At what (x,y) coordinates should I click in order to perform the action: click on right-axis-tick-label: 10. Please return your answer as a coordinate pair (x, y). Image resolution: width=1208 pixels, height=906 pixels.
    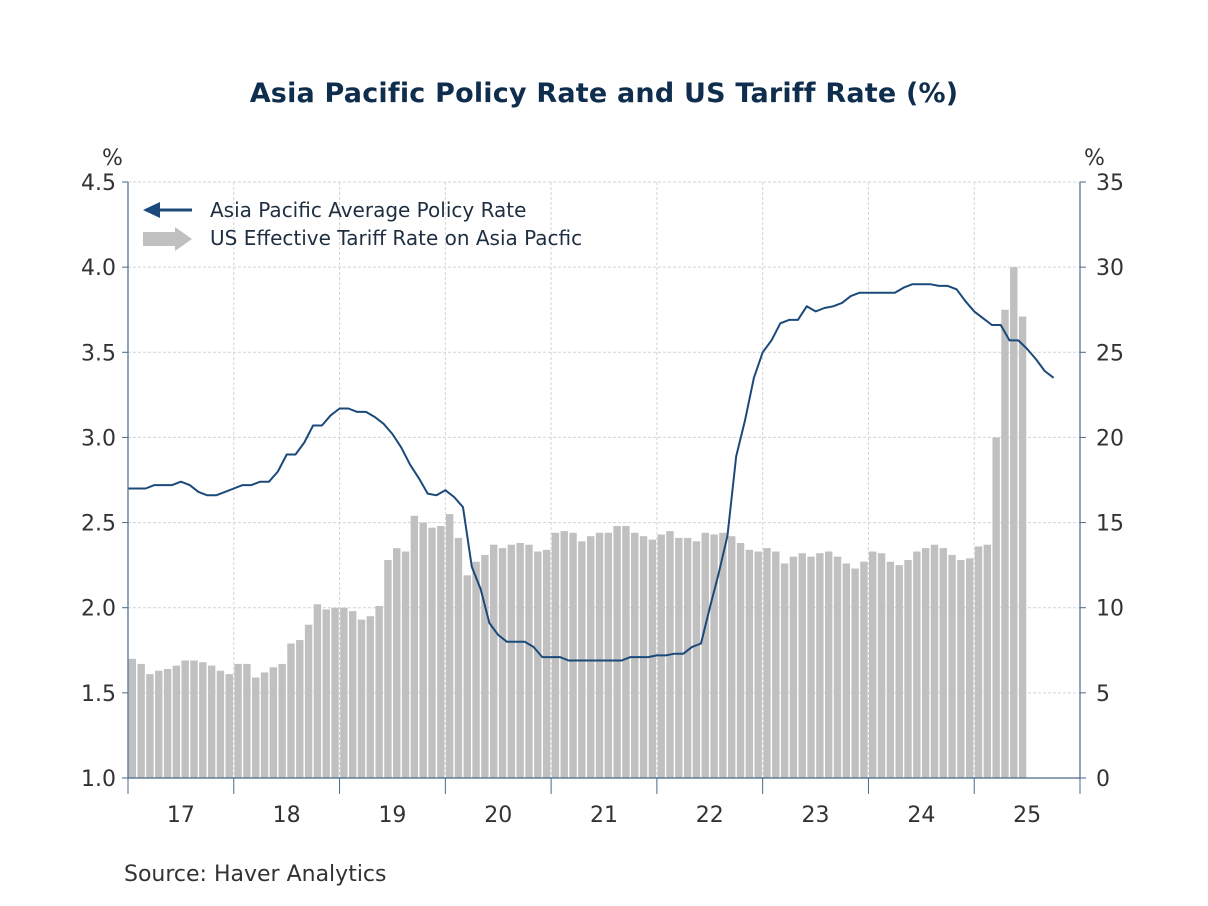
    Looking at the image, I should click on (1110, 609).